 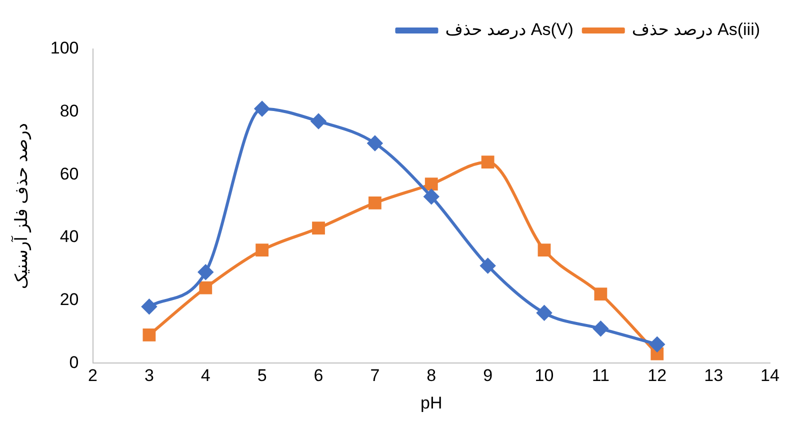 I want to click on x-tick-label: 6, so click(x=319, y=376).